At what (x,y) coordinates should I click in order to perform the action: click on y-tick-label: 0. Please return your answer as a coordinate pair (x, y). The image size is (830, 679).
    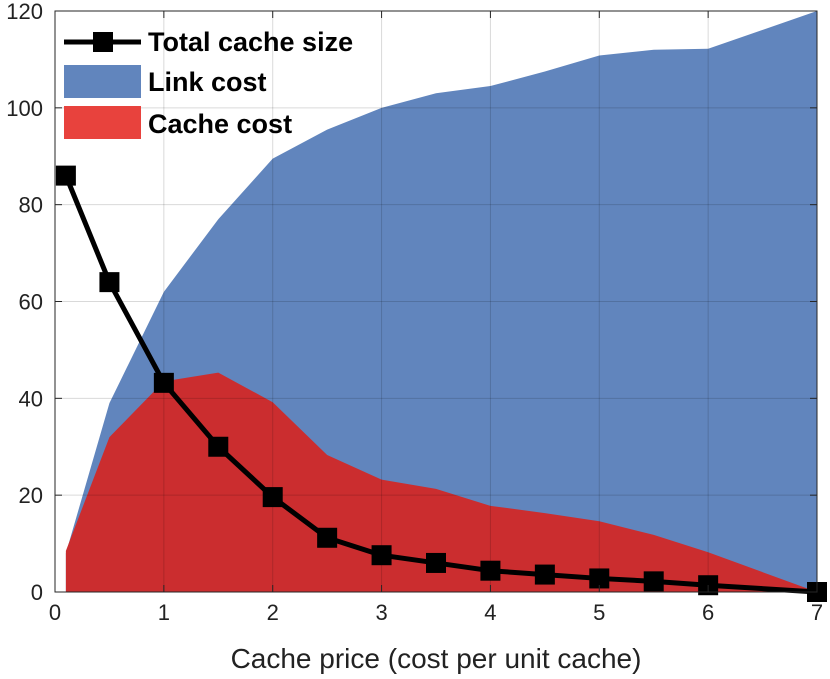
    Looking at the image, I should click on (37, 592).